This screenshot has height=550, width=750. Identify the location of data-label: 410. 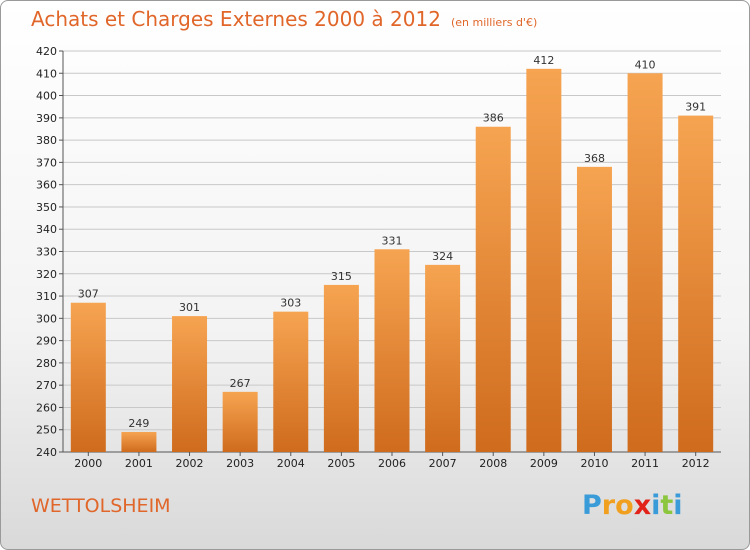
(645, 64).